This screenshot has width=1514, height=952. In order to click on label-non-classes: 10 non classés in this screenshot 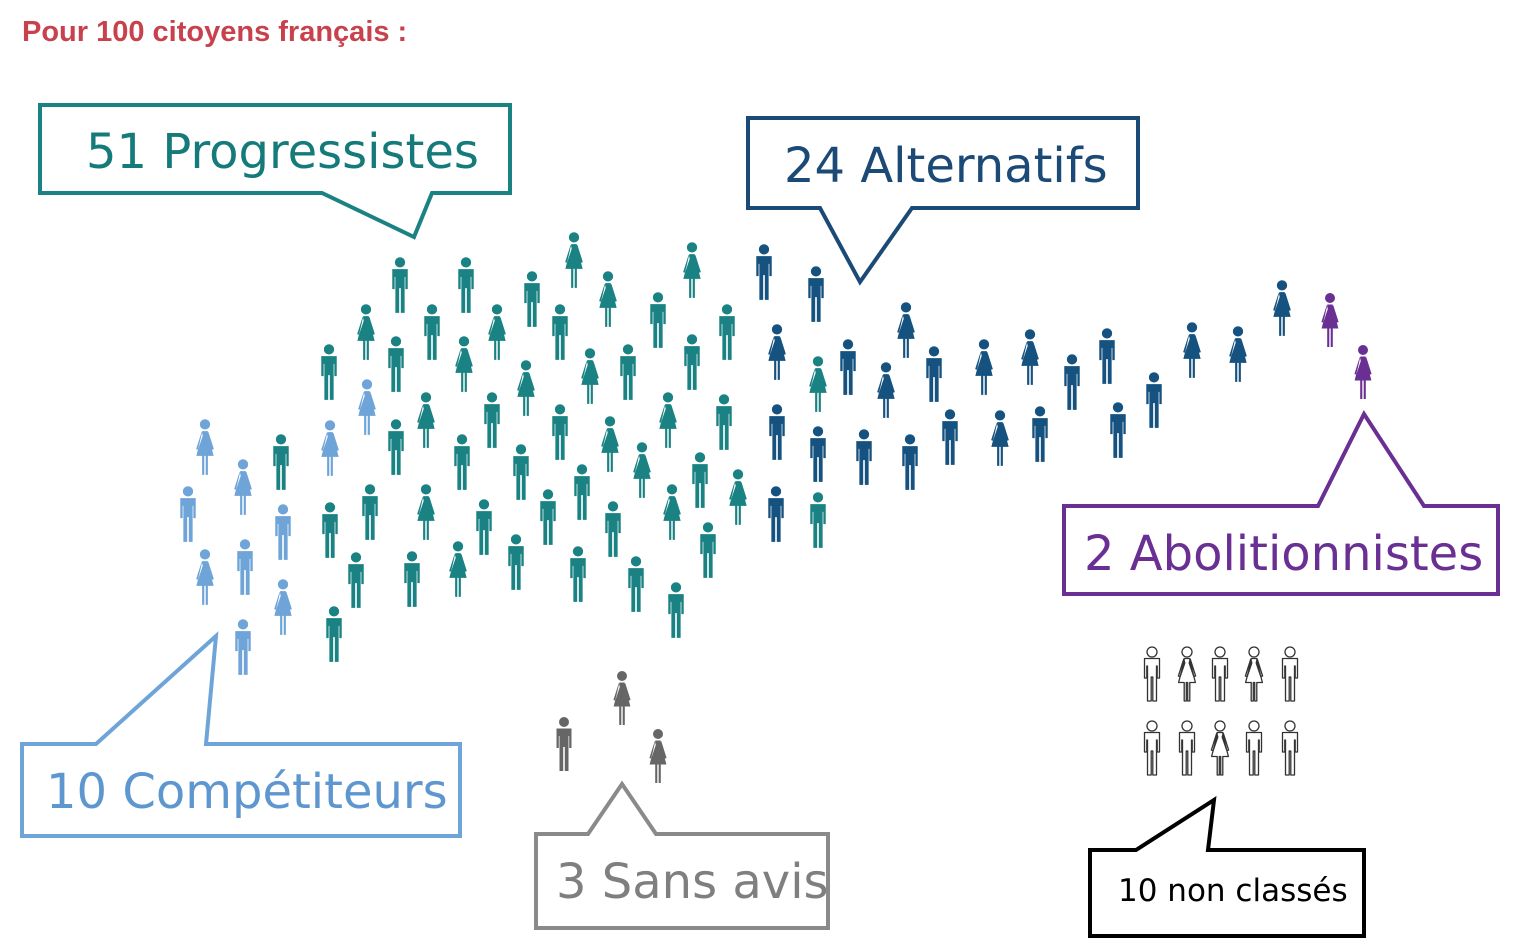, I will do `click(1233, 891)`.